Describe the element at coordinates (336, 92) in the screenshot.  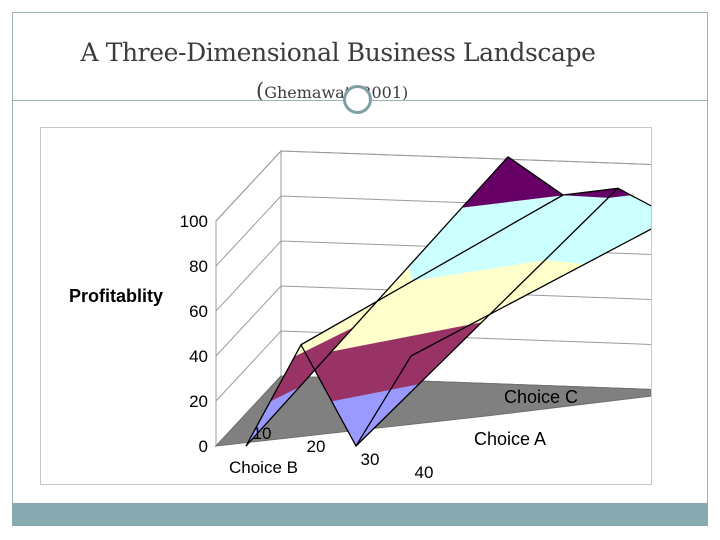
I see `citation-text: Ghemawat, 2001)` at that location.